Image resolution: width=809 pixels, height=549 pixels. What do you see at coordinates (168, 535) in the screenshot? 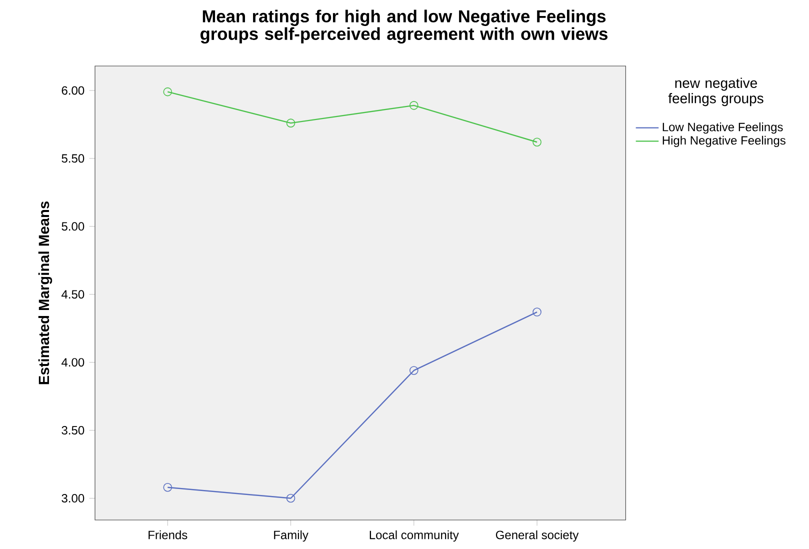
I see `x-tick-label: Friends` at bounding box center [168, 535].